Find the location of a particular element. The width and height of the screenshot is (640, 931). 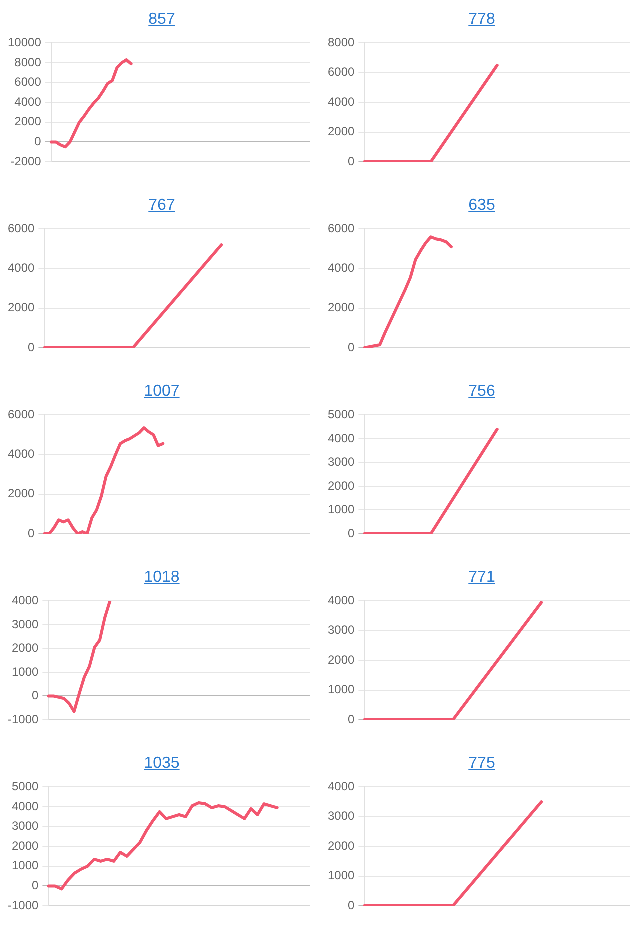

chart-title: 778 is located at coordinates (482, 19).